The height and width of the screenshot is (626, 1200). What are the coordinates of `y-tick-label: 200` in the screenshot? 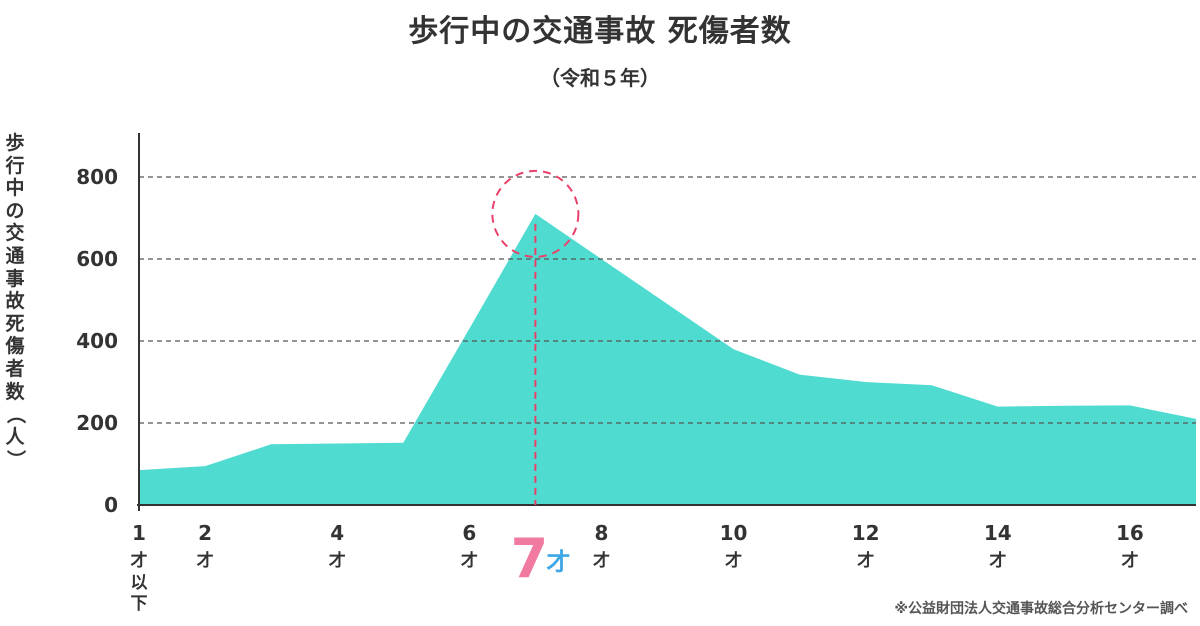 It's located at (97, 423).